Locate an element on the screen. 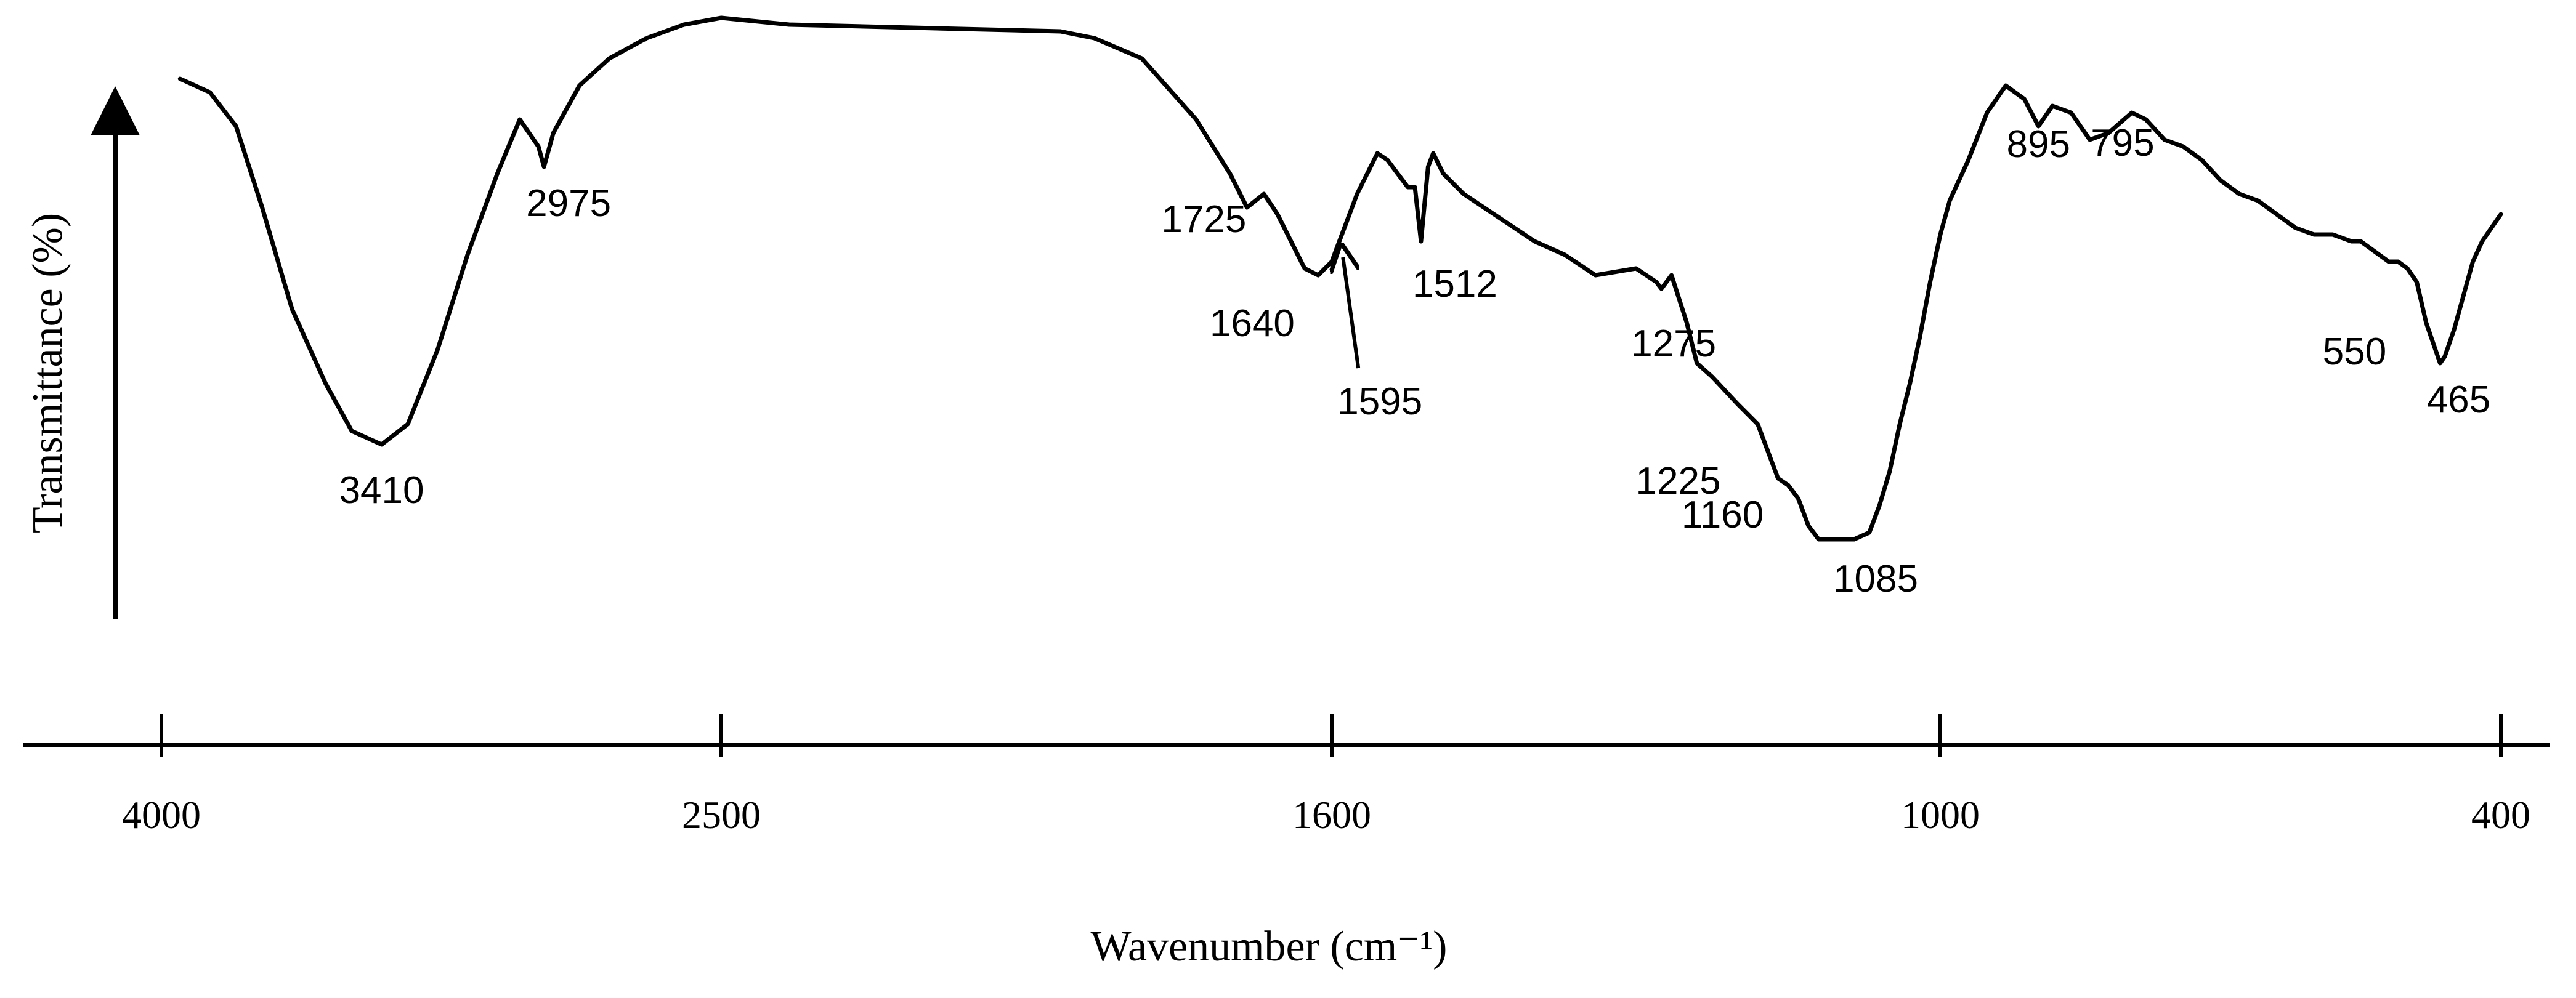  x-tick-label-4000: 4000 is located at coordinates (161, 815).